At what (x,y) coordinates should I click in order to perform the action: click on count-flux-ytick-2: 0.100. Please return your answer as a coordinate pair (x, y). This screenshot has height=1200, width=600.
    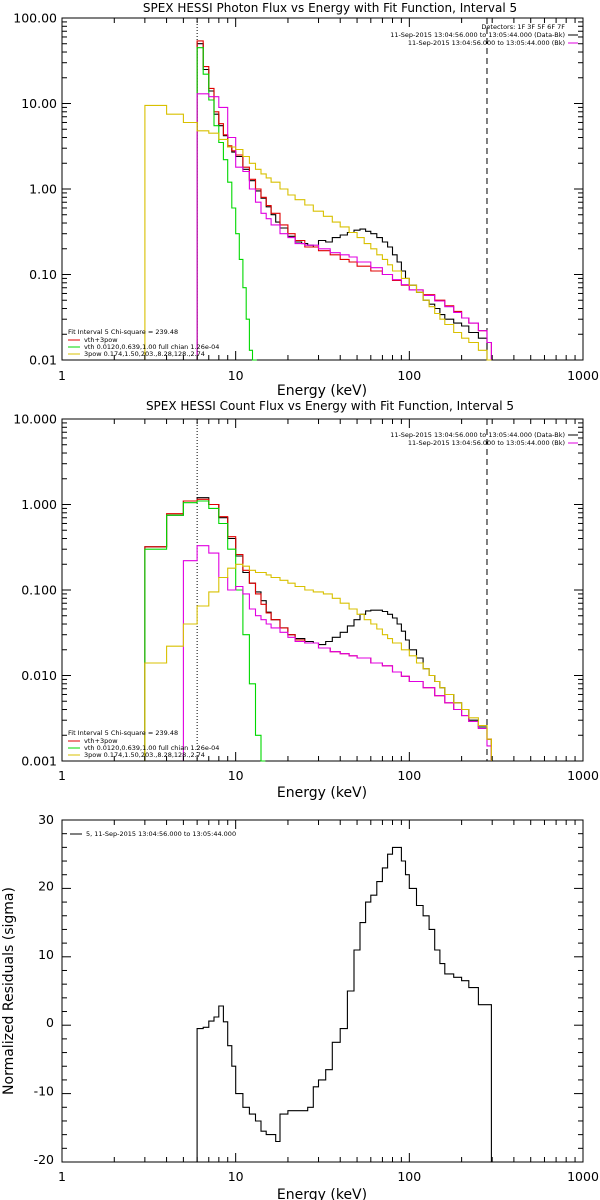
    Looking at the image, I should click on (39, 590).